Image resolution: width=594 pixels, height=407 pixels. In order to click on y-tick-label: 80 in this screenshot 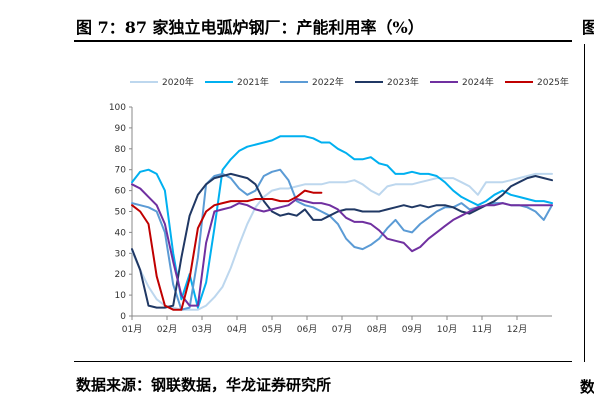, I will do `click(121, 150)`.